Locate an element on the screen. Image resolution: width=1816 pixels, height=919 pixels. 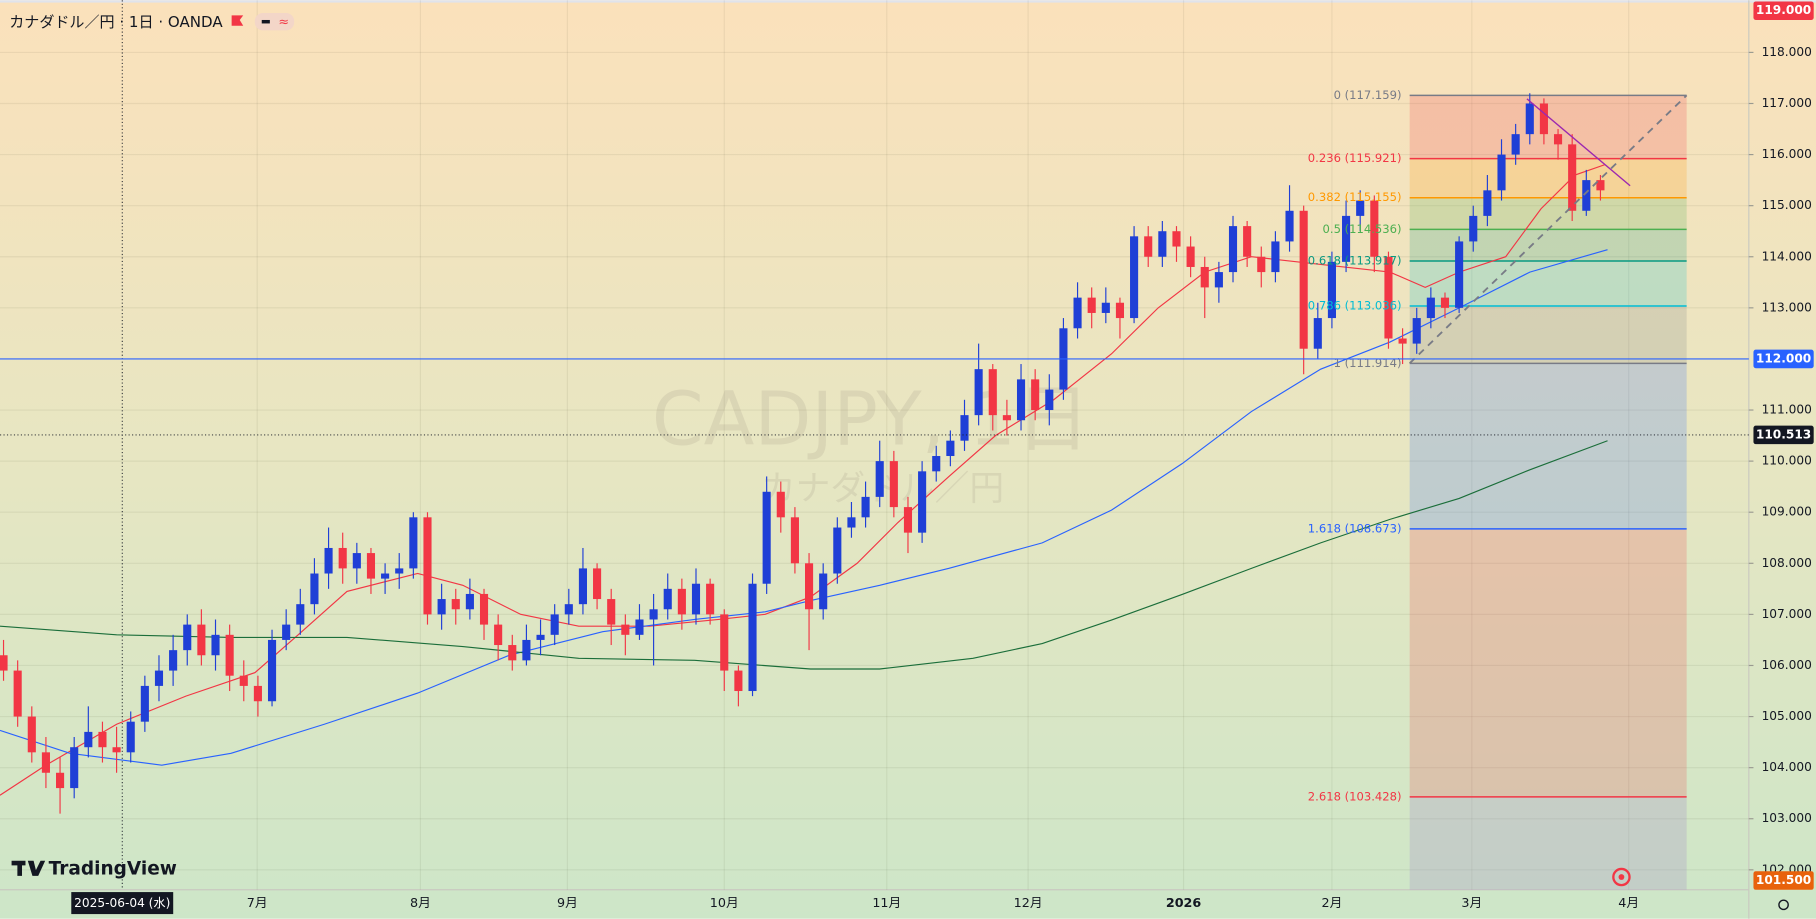
price-label: 112.000 is located at coordinates (1783, 358).